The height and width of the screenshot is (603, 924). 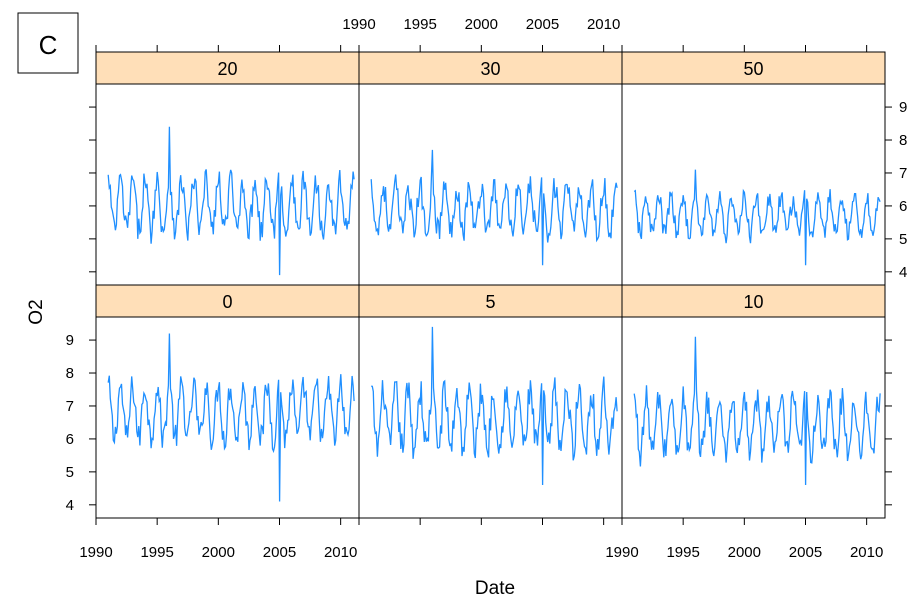 I want to click on strip-label-0: 0, so click(x=227, y=302).